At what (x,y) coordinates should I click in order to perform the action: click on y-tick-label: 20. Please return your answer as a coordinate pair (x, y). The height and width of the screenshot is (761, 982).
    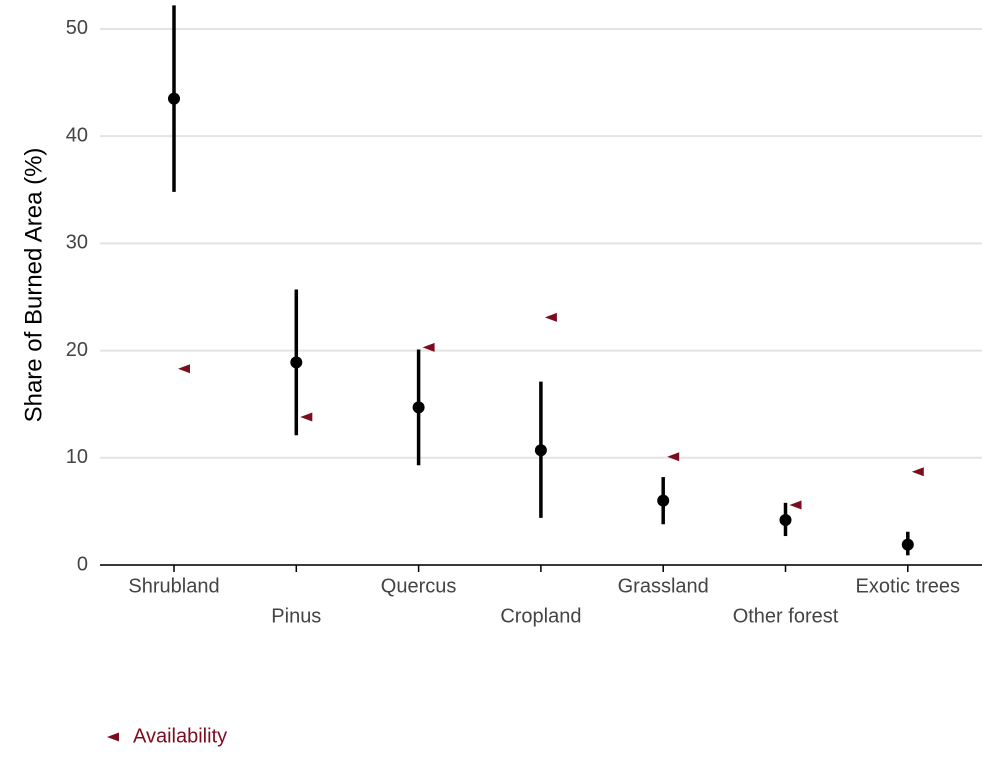
    Looking at the image, I should click on (77, 350).